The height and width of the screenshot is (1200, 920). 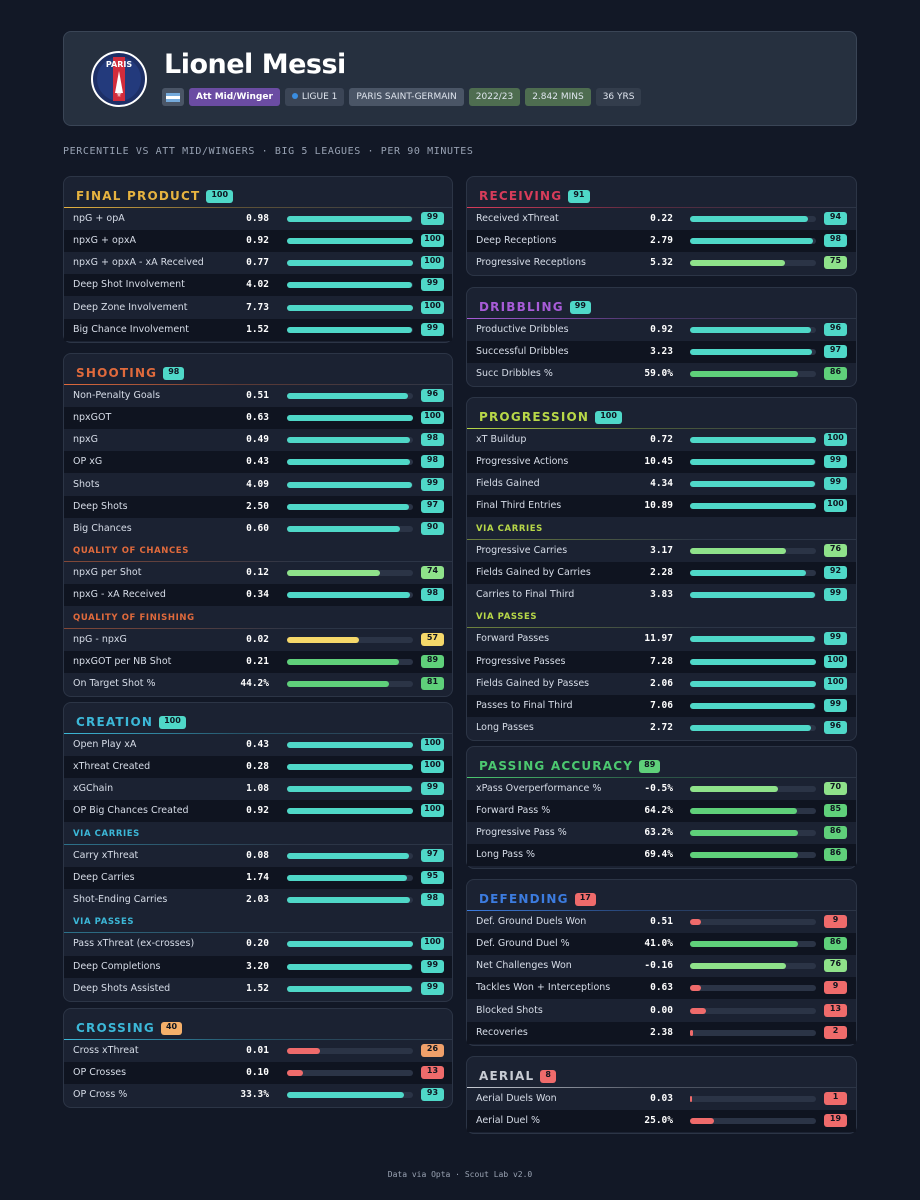 What do you see at coordinates (835, 263) in the screenshot?
I see `percentile-badge: 75` at bounding box center [835, 263].